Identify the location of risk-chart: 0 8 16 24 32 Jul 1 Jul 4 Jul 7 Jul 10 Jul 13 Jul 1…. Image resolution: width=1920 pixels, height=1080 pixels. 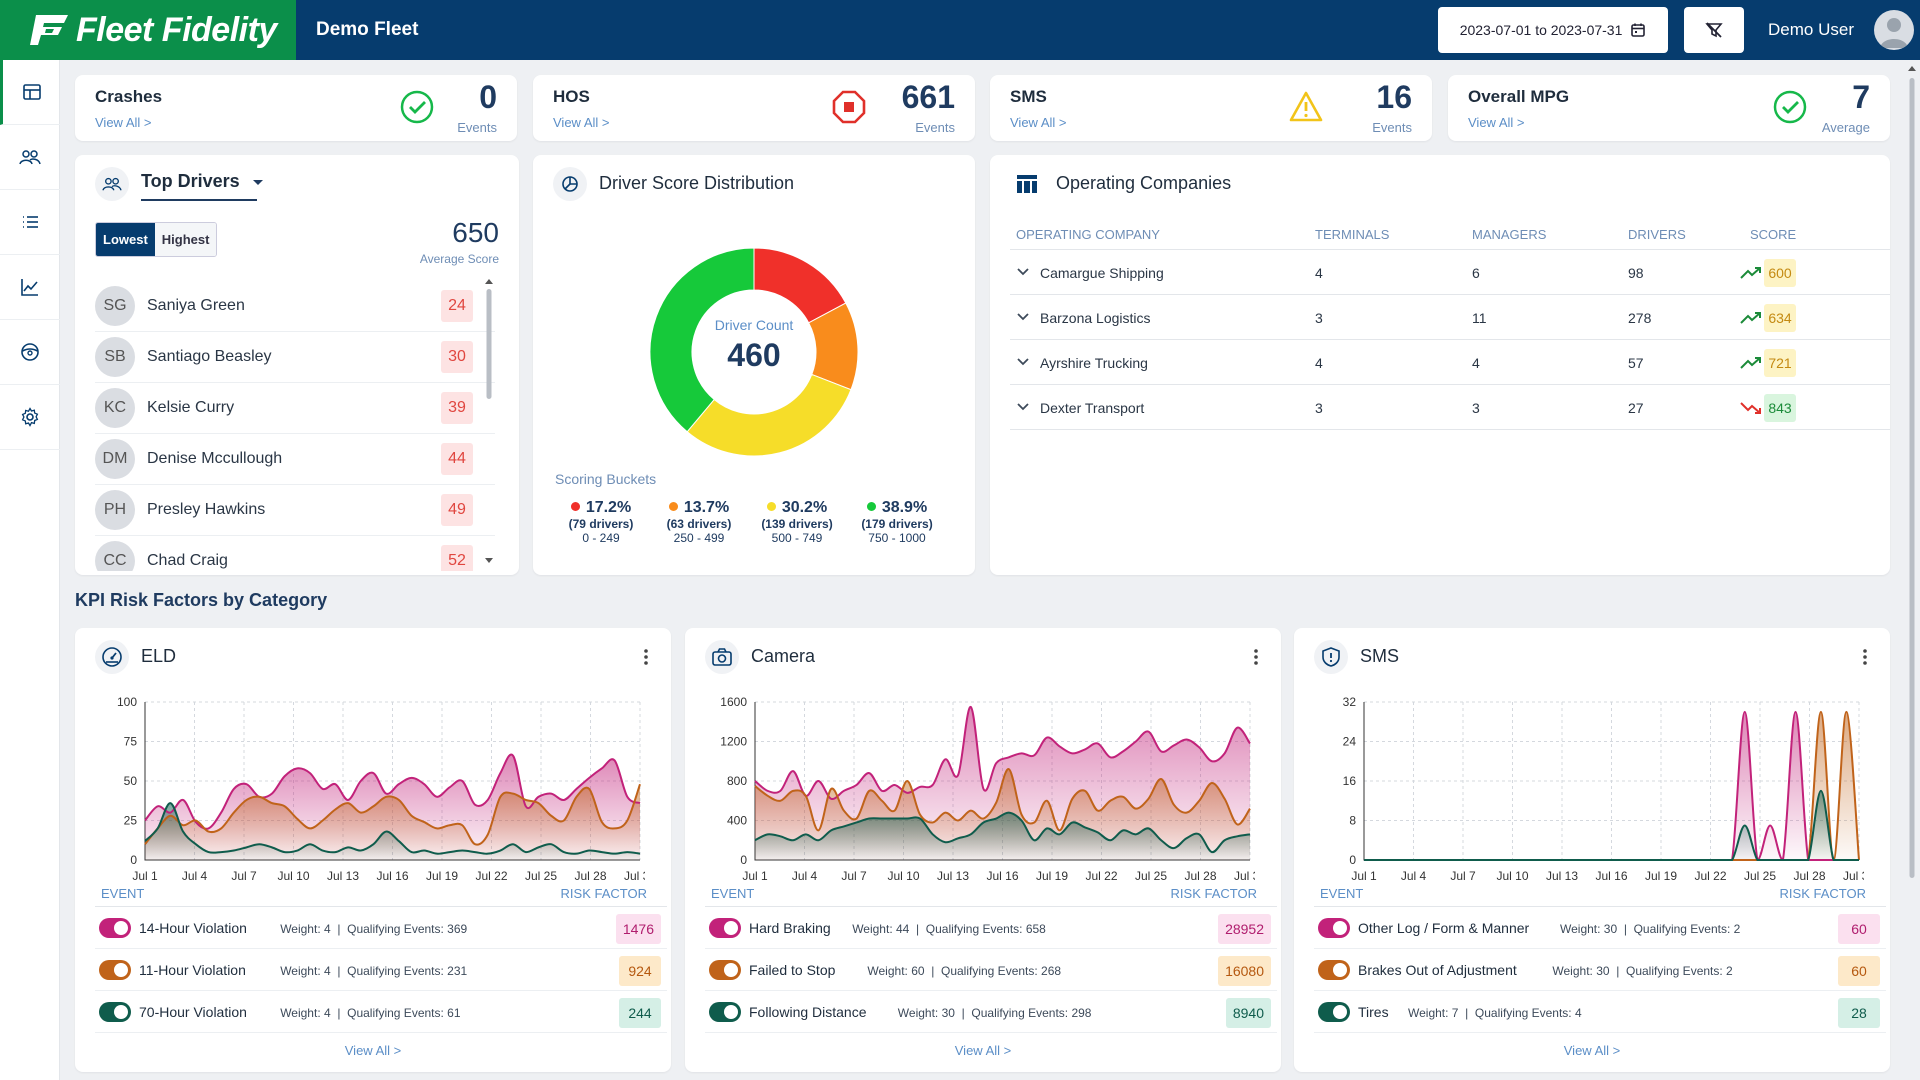
(1594, 788).